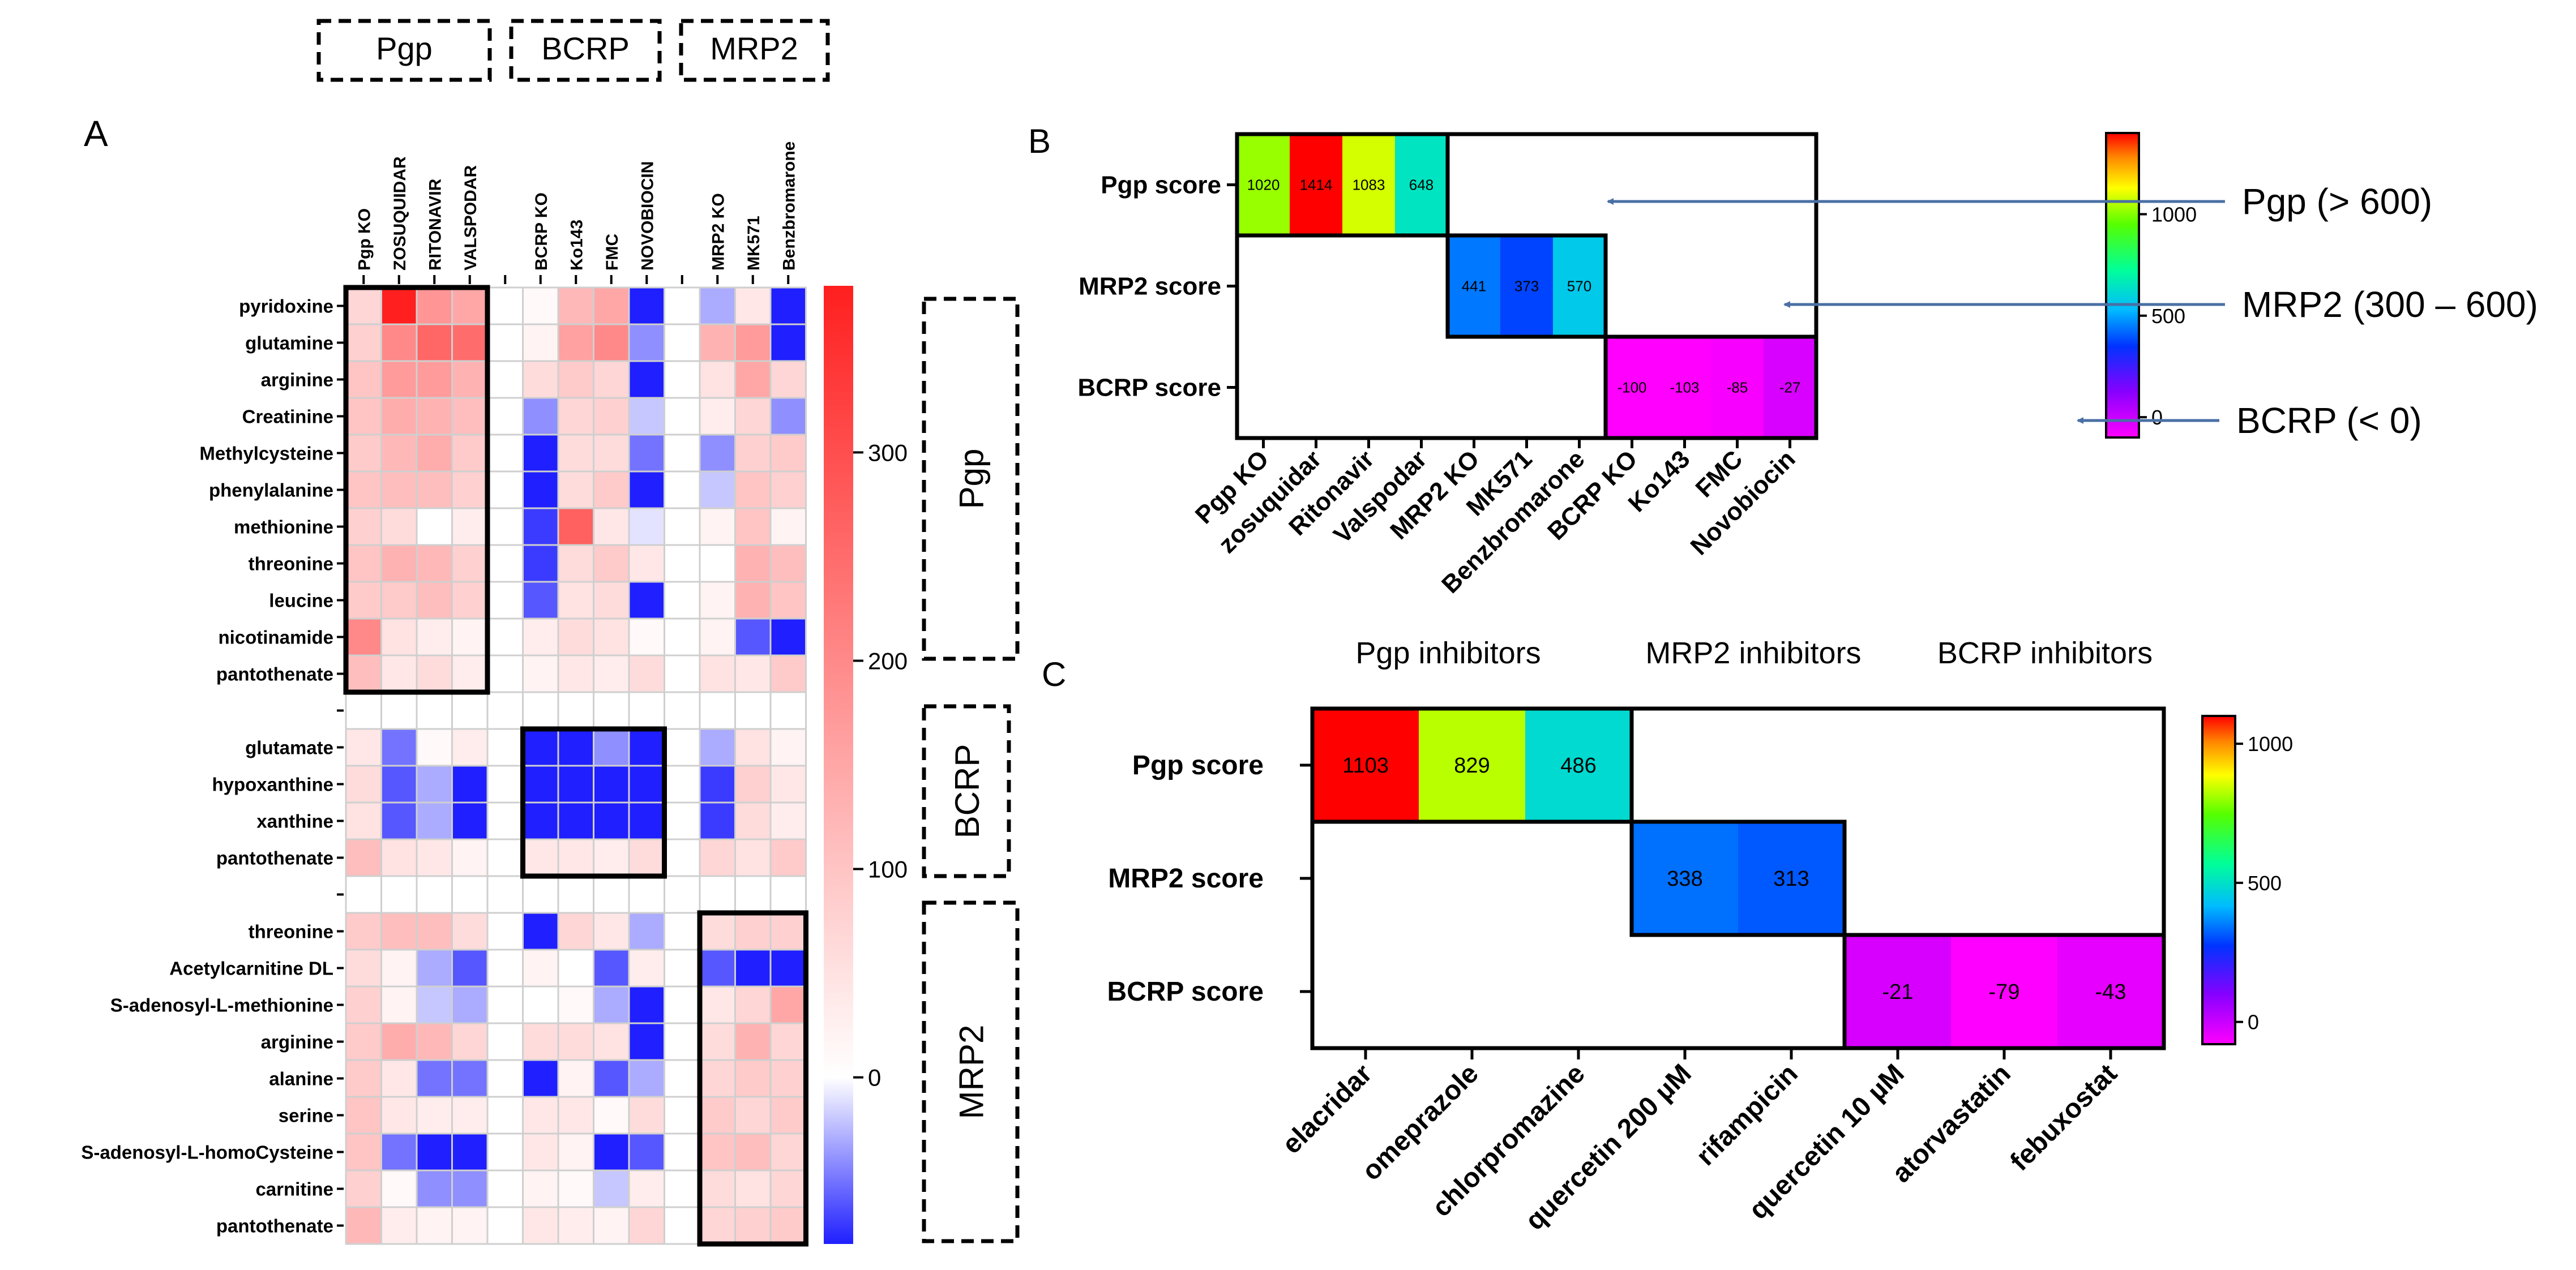 The width and height of the screenshot is (2576, 1270). What do you see at coordinates (251, 968) in the screenshot?
I see `row-label: Acetylcarnitine DL` at bounding box center [251, 968].